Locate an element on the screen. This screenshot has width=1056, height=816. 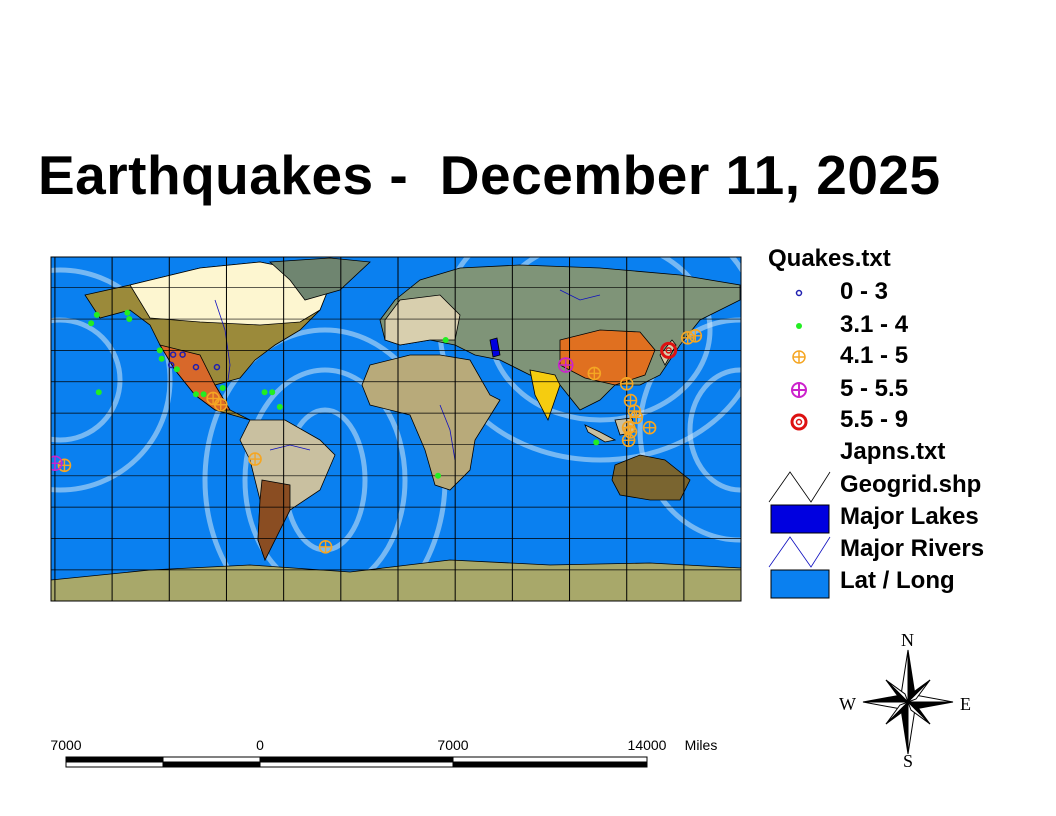
legend-class-5-55: 5 - 5.5 is located at coordinates (874, 388).